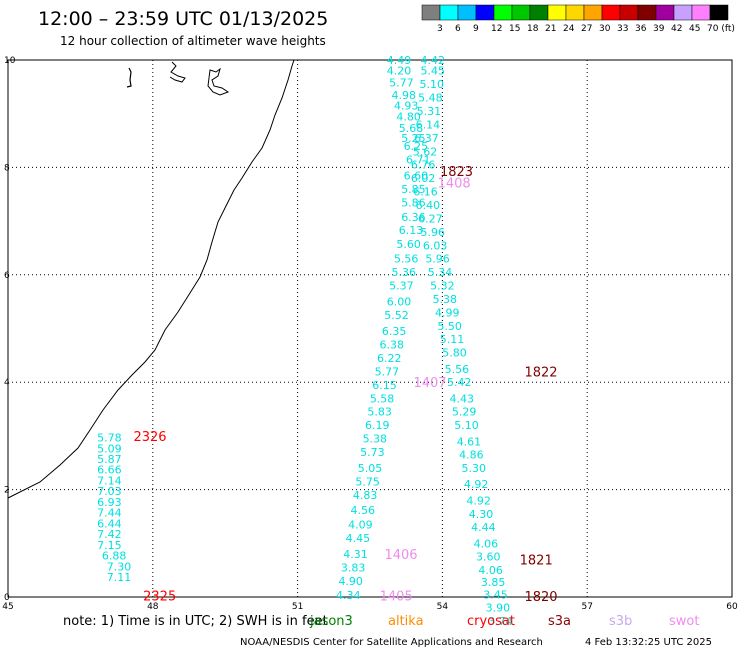 This screenshot has width=740, height=650. Describe the element at coordinates (569, 29) in the screenshot. I see `colorbar-label: 24` at that location.